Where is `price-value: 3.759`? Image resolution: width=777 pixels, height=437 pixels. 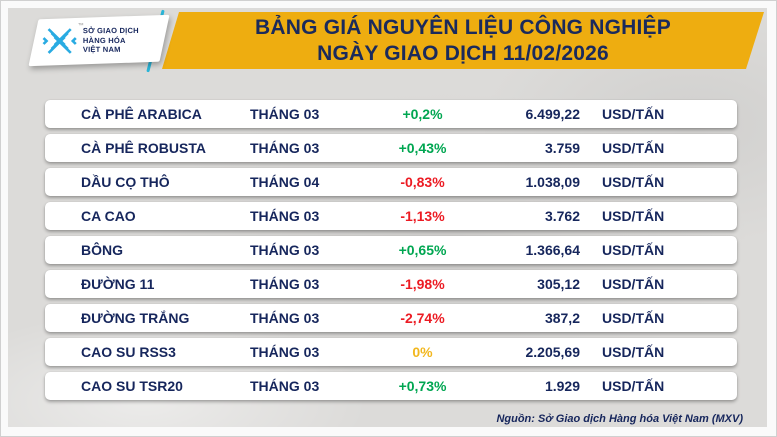 price-value: 3.759 is located at coordinates (562, 148).